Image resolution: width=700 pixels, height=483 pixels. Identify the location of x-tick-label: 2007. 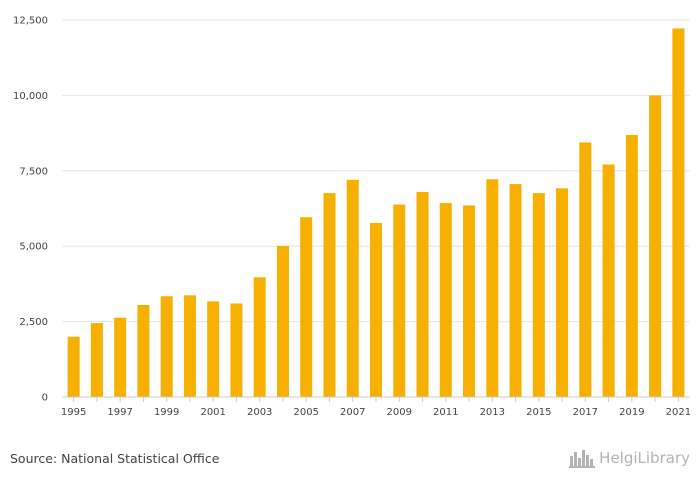
(352, 412).